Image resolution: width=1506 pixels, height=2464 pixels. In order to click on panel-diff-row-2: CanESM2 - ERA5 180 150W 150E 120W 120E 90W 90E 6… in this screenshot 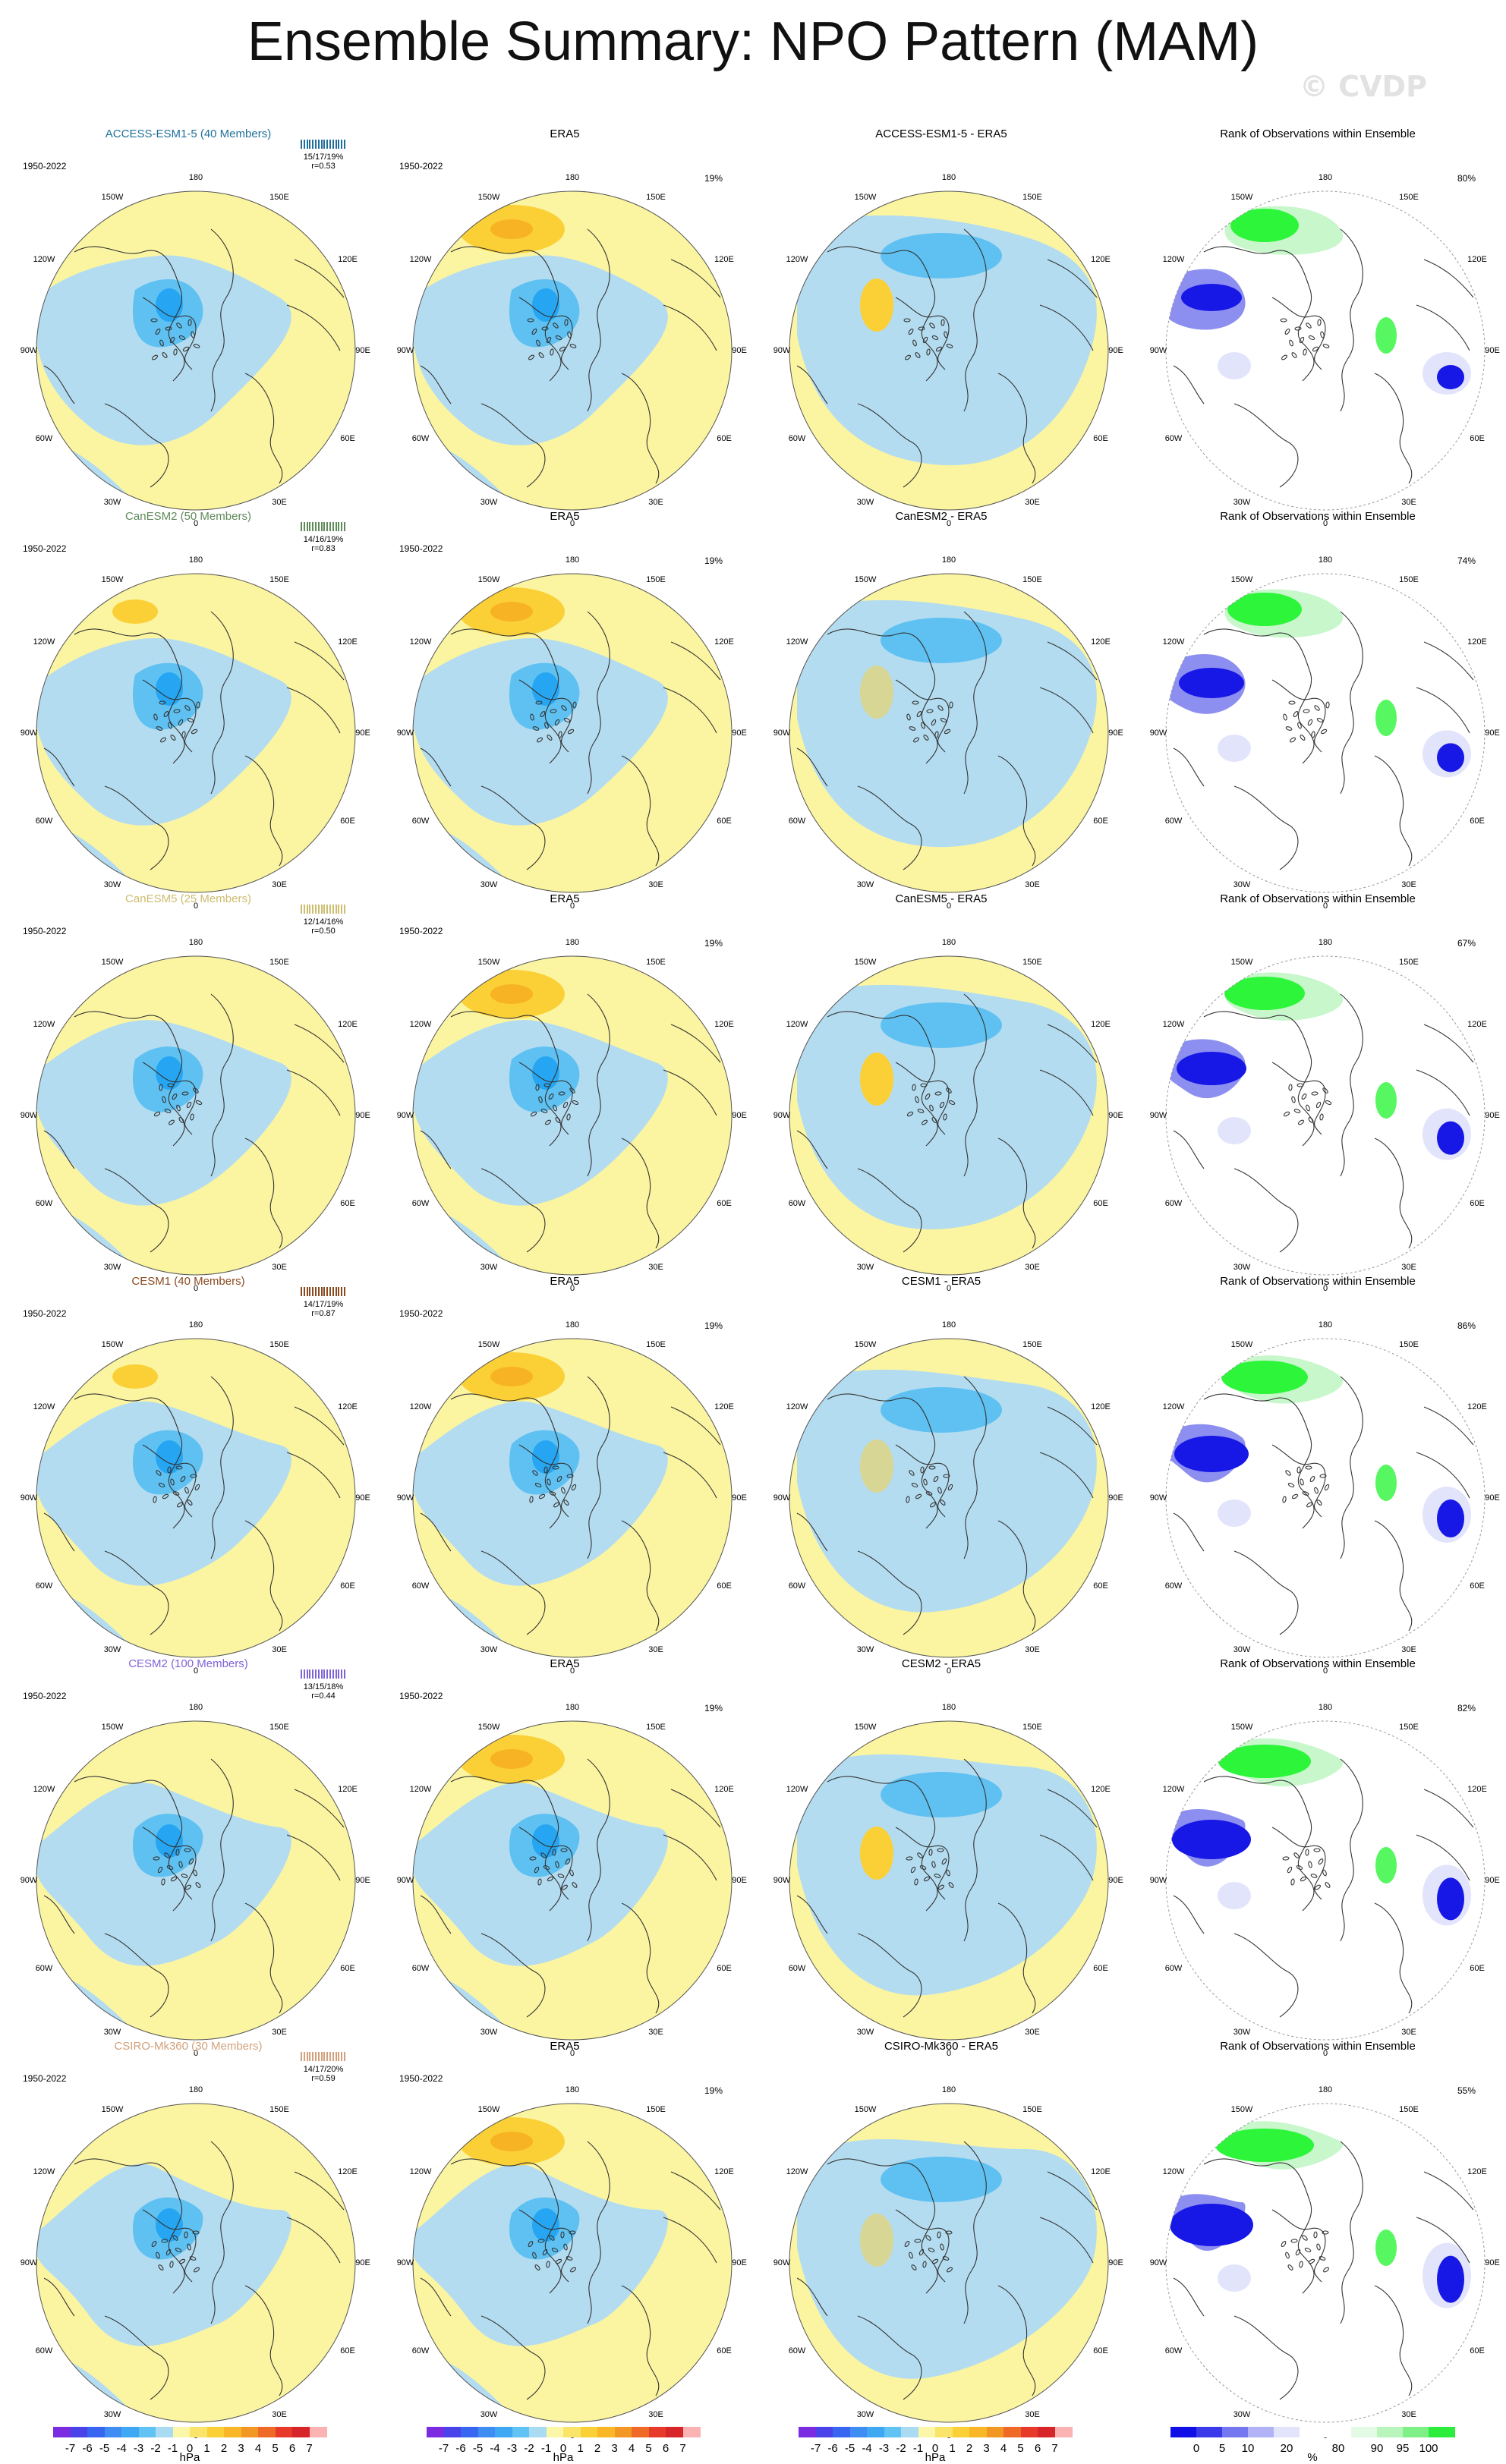, I will do `click(941, 708)`.